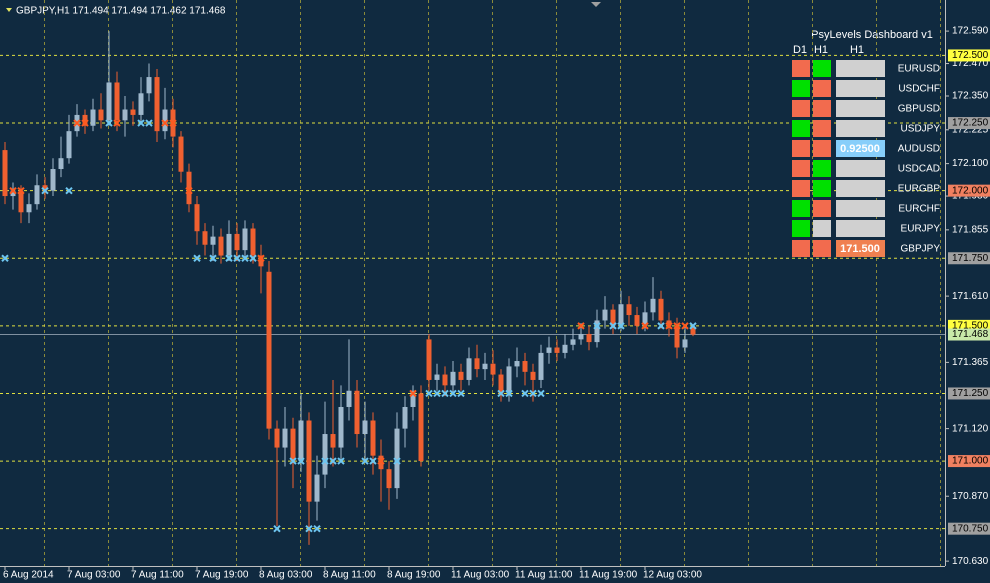 This screenshot has height=583, width=990. I want to click on level-label: 170.750, so click(970, 528).